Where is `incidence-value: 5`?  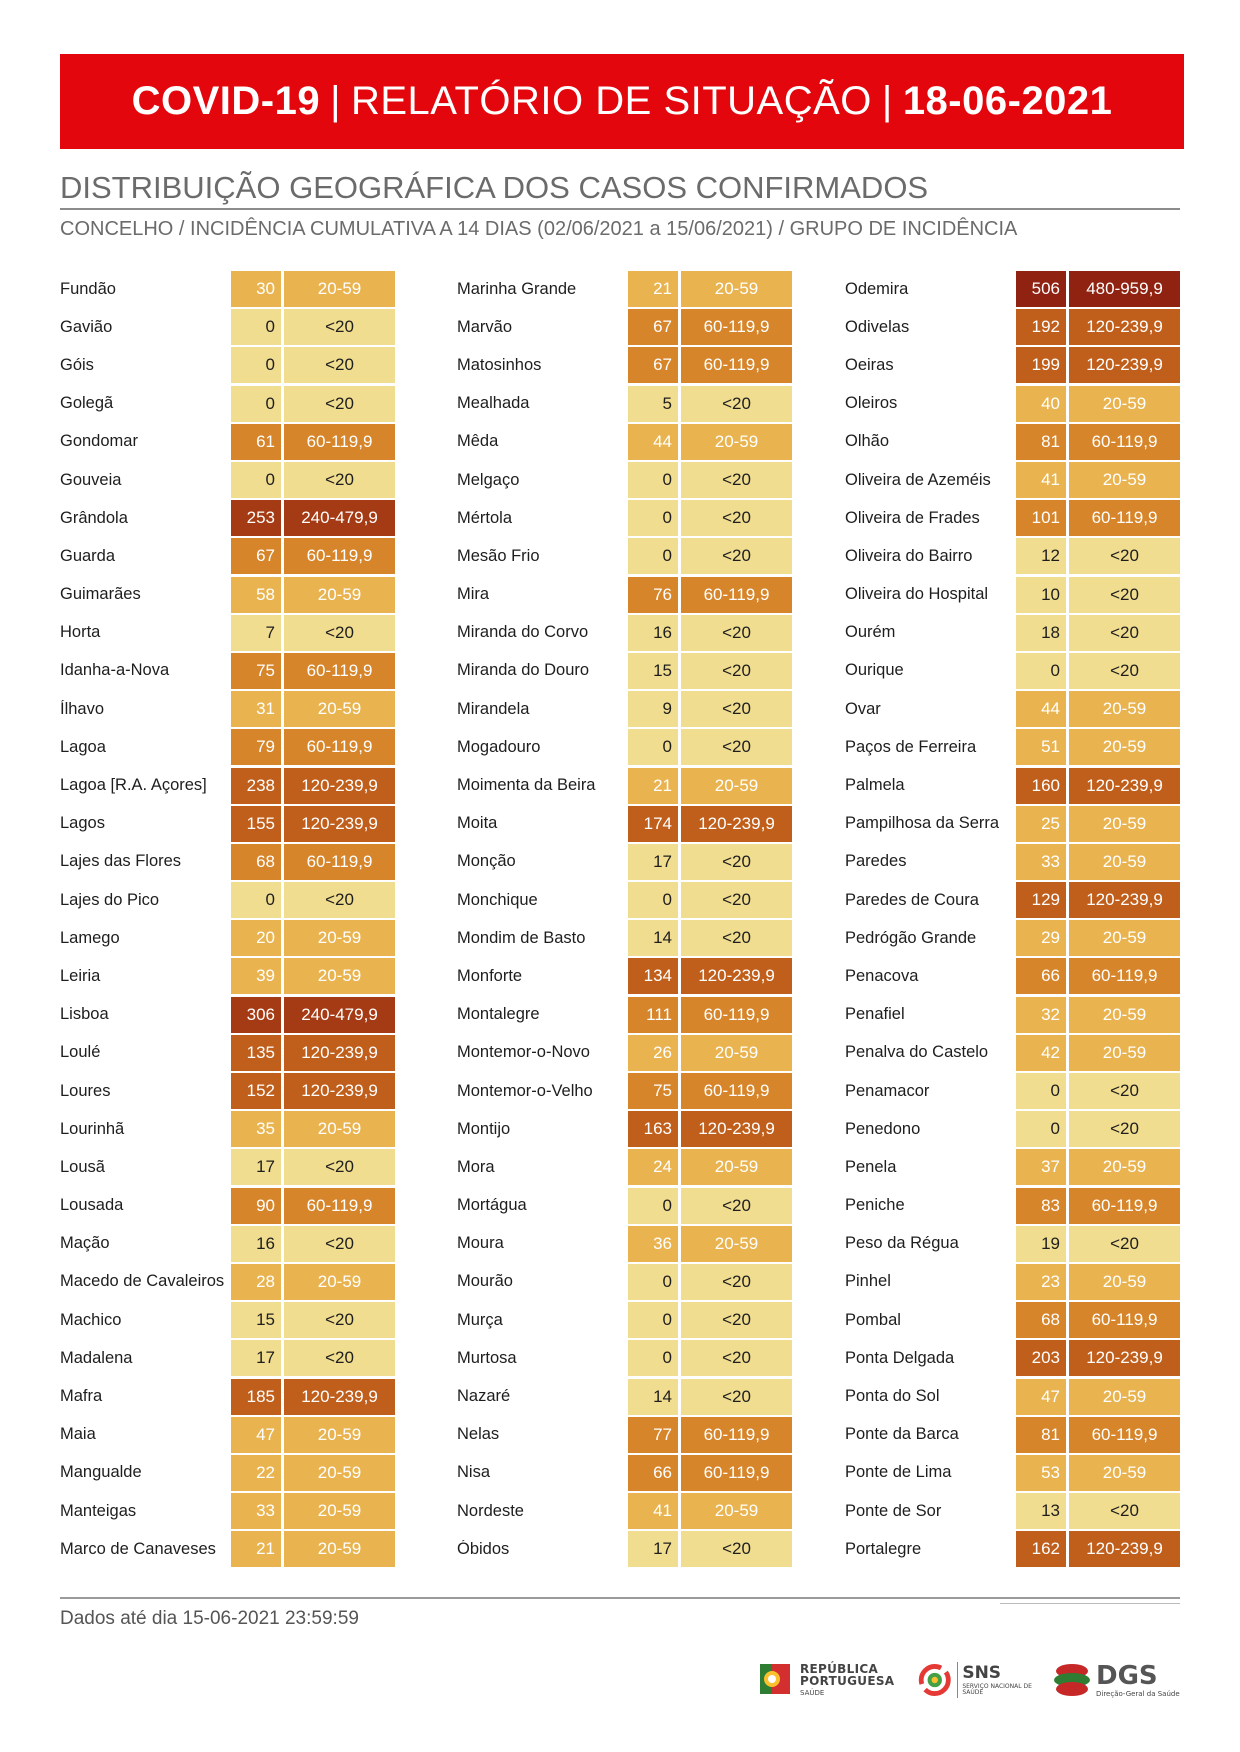
incidence-value: 5 is located at coordinates (653, 403).